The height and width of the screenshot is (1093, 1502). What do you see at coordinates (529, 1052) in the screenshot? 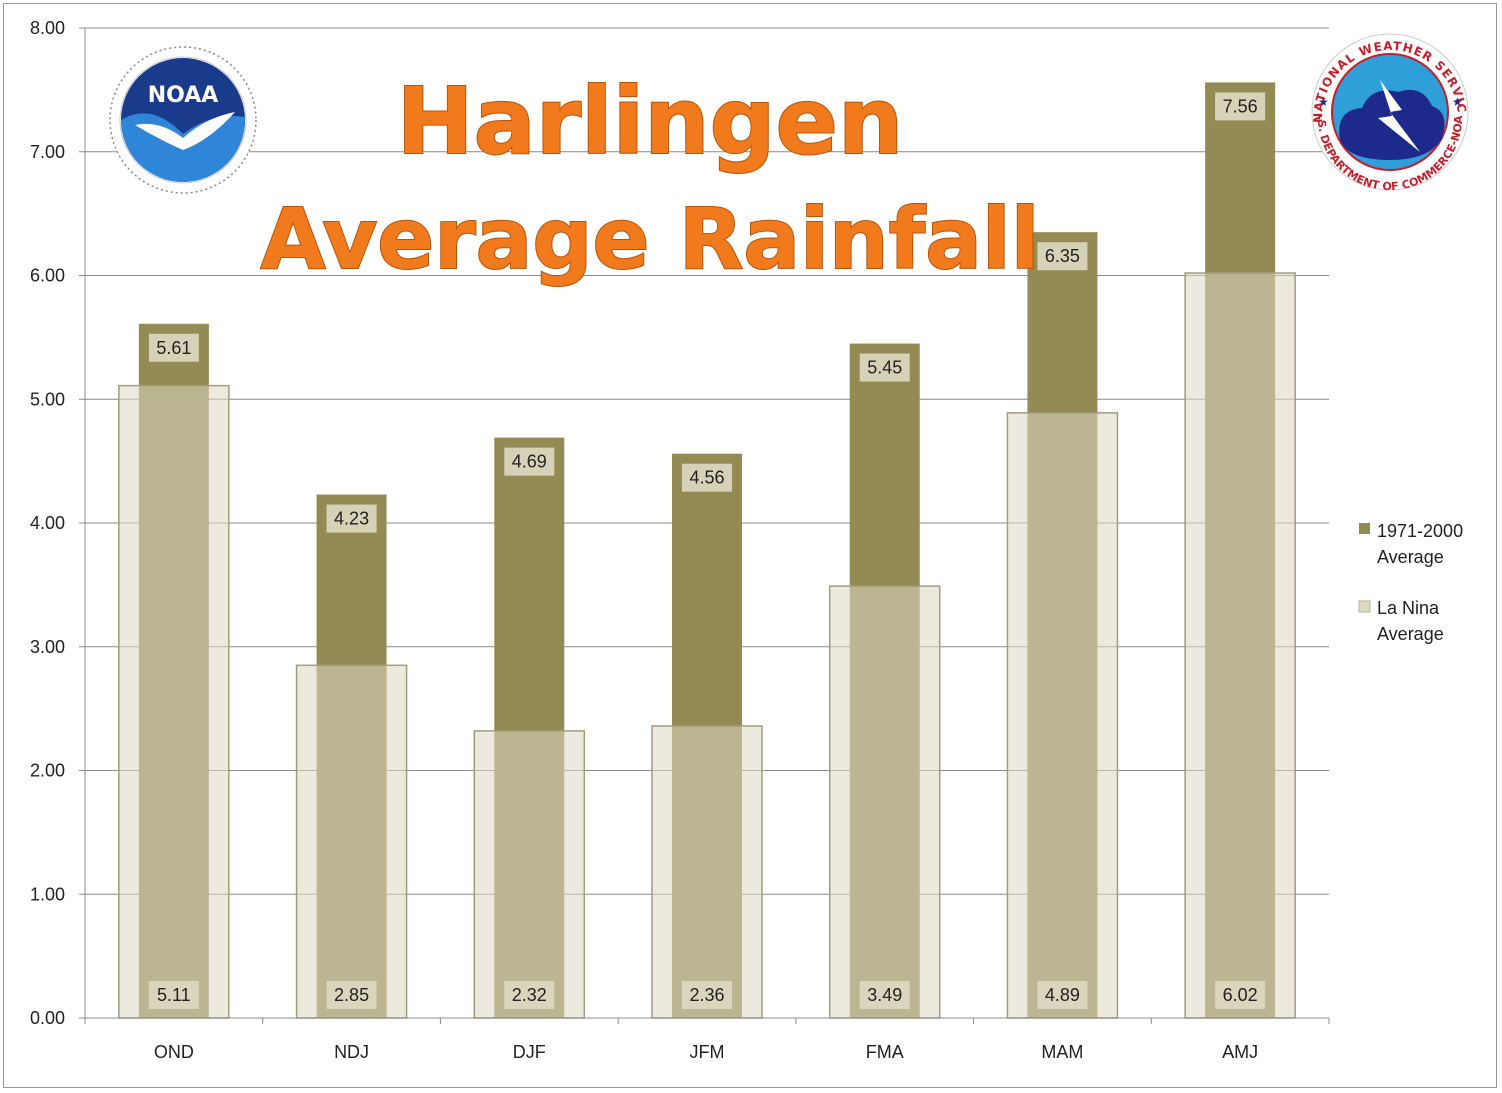
I see `x-tick-label: DJF` at bounding box center [529, 1052].